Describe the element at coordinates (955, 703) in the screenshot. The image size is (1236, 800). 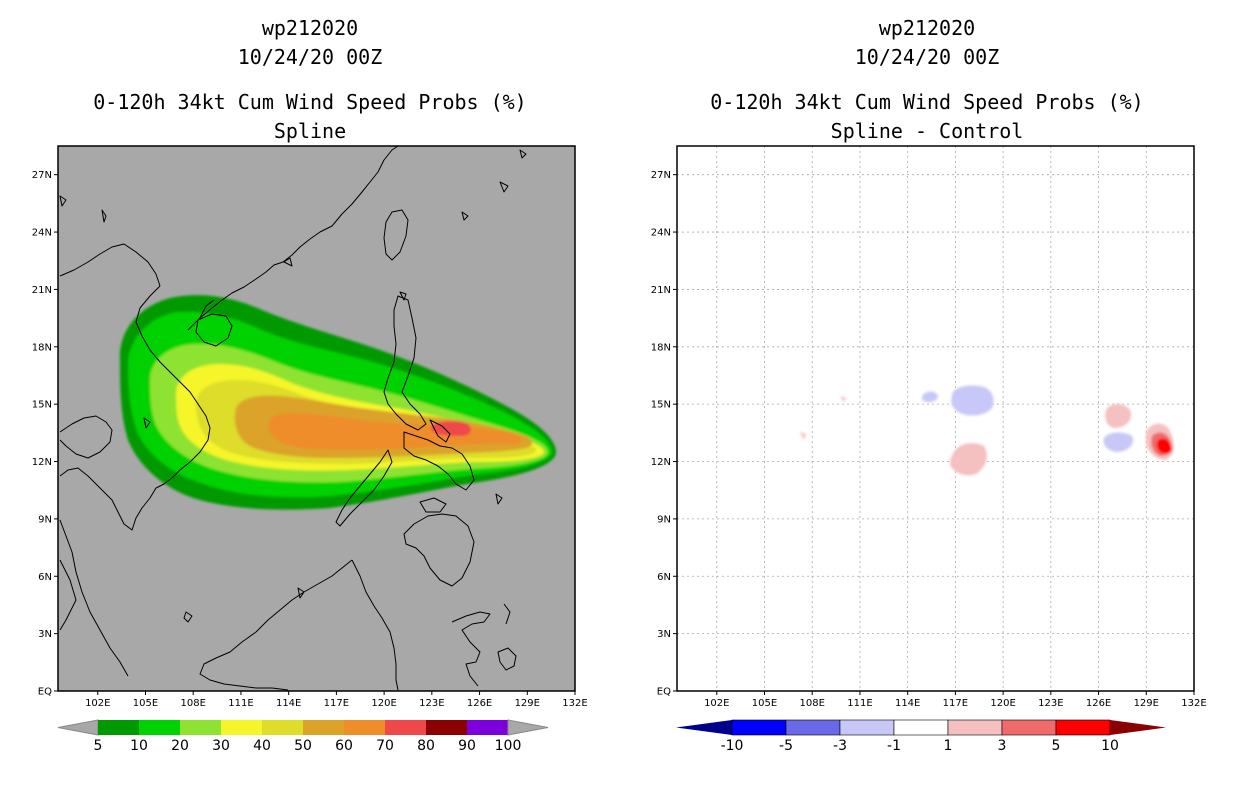
I see `x-tick-label: 117E` at that location.